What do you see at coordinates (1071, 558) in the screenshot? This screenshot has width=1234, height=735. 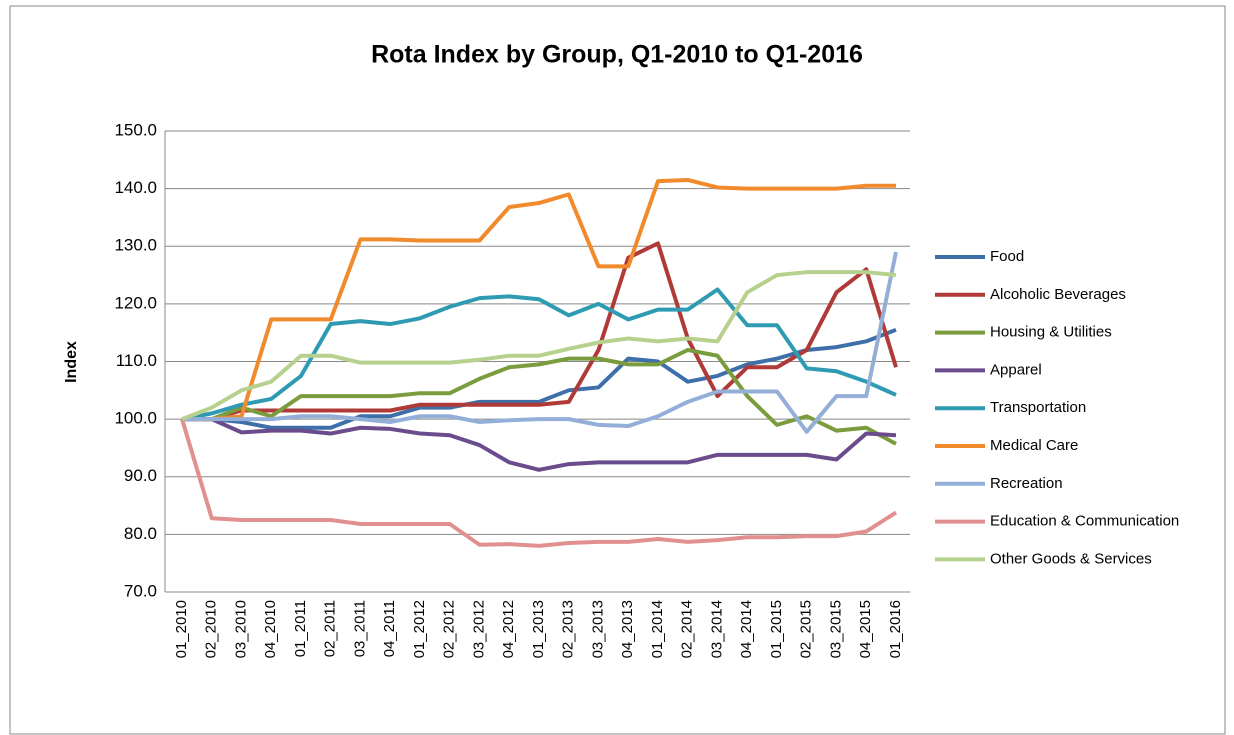 I see `legend-label: Other Goods & Services` at bounding box center [1071, 558].